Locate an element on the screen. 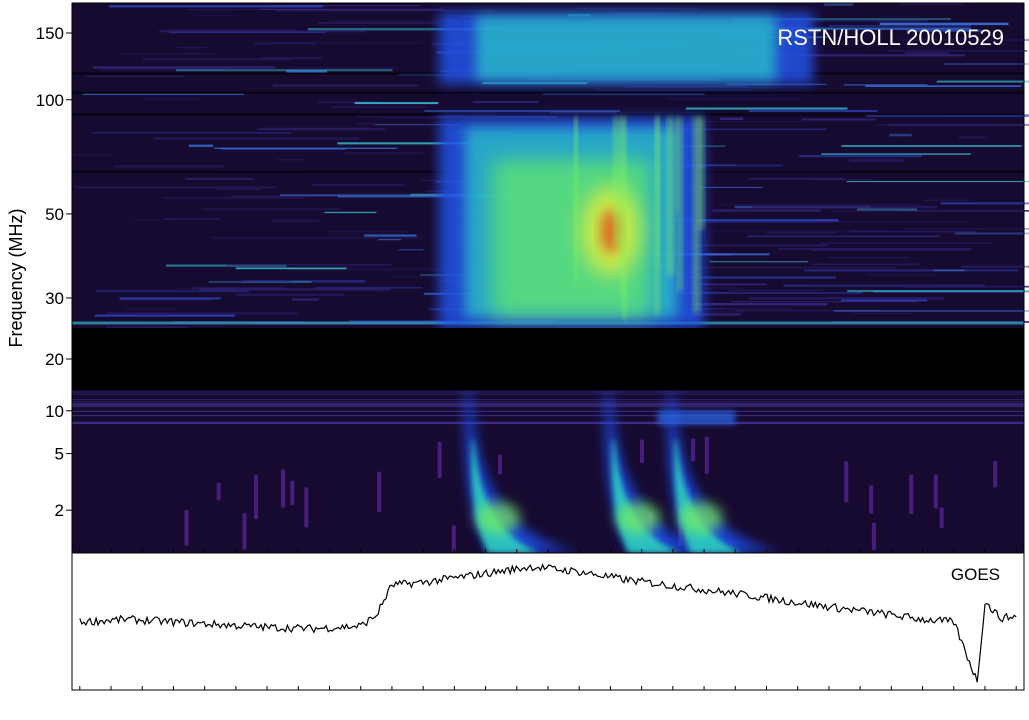 This screenshot has height=720, width=1029. spectrogram-title: RSTN/HOLL 20010529 is located at coordinates (890, 37).